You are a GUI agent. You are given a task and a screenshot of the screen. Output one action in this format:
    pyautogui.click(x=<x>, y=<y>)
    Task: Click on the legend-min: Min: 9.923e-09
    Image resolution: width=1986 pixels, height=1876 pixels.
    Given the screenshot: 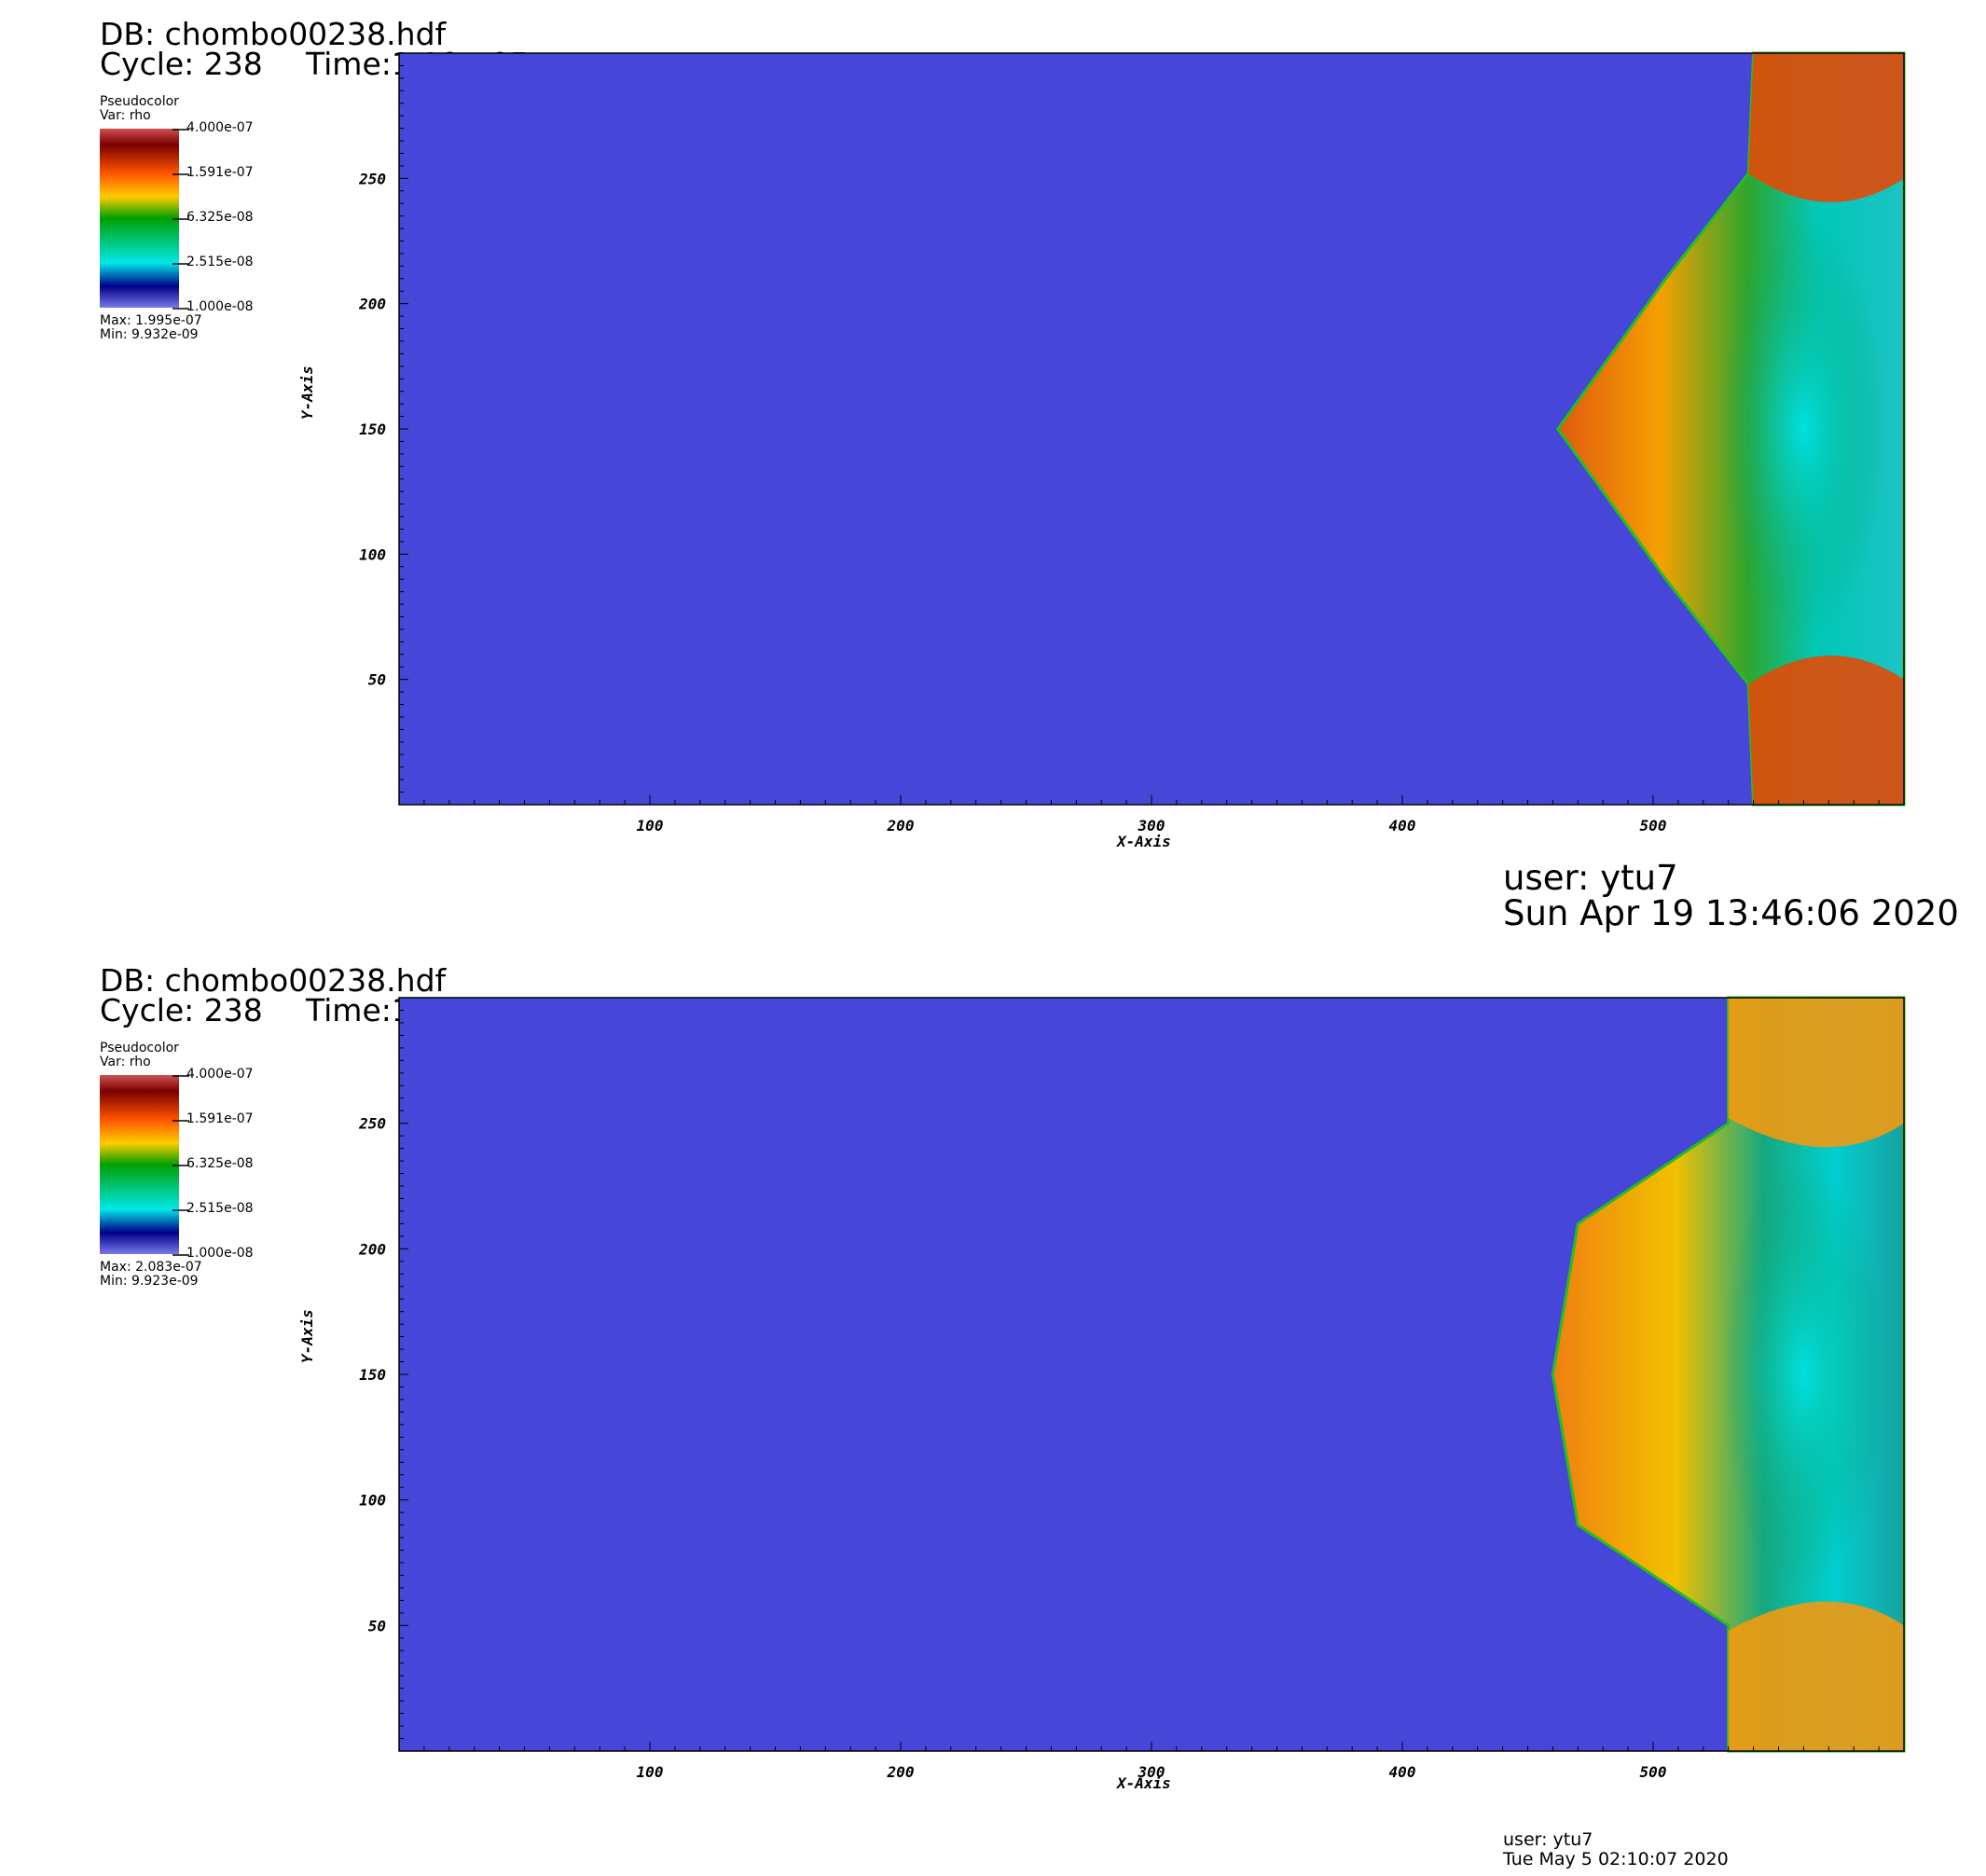 What is the action you would take?
    pyautogui.click(x=149, y=1281)
    